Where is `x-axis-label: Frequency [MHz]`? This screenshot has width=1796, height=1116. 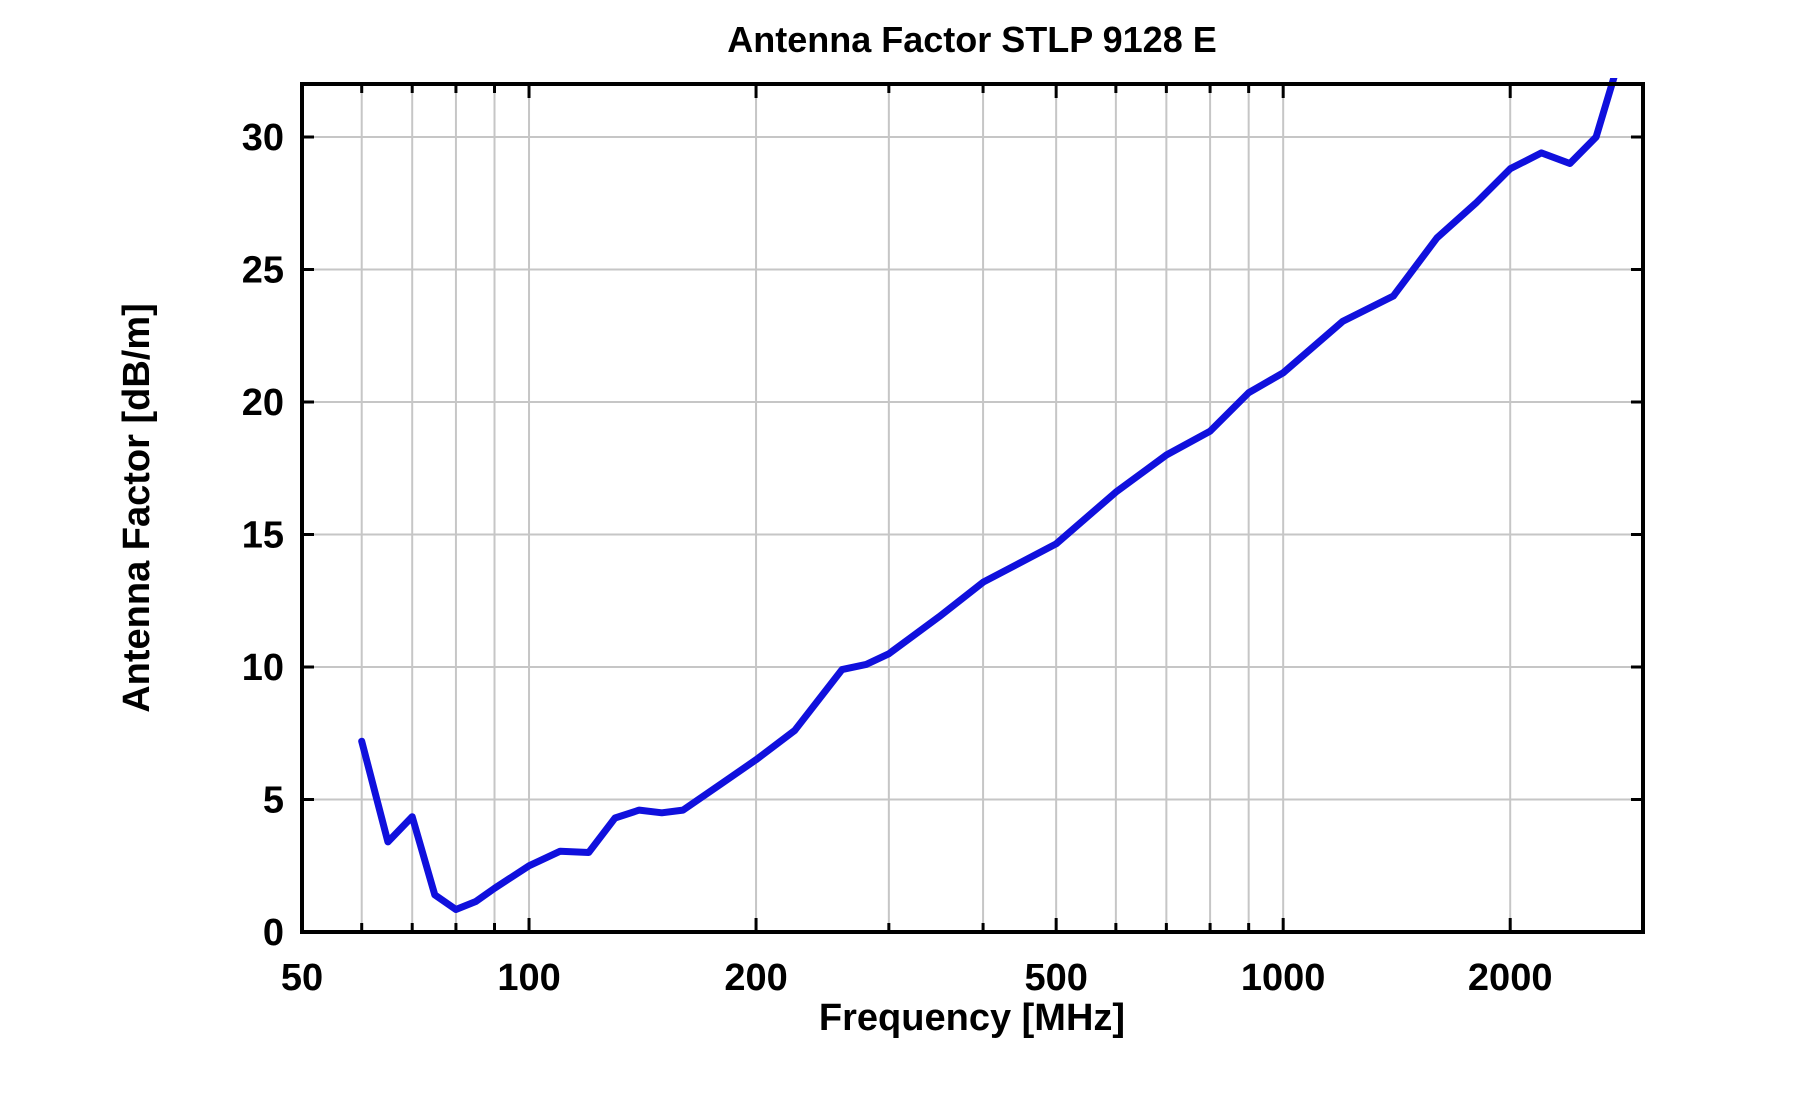 x-axis-label: Frequency [MHz] is located at coordinates (972, 1018).